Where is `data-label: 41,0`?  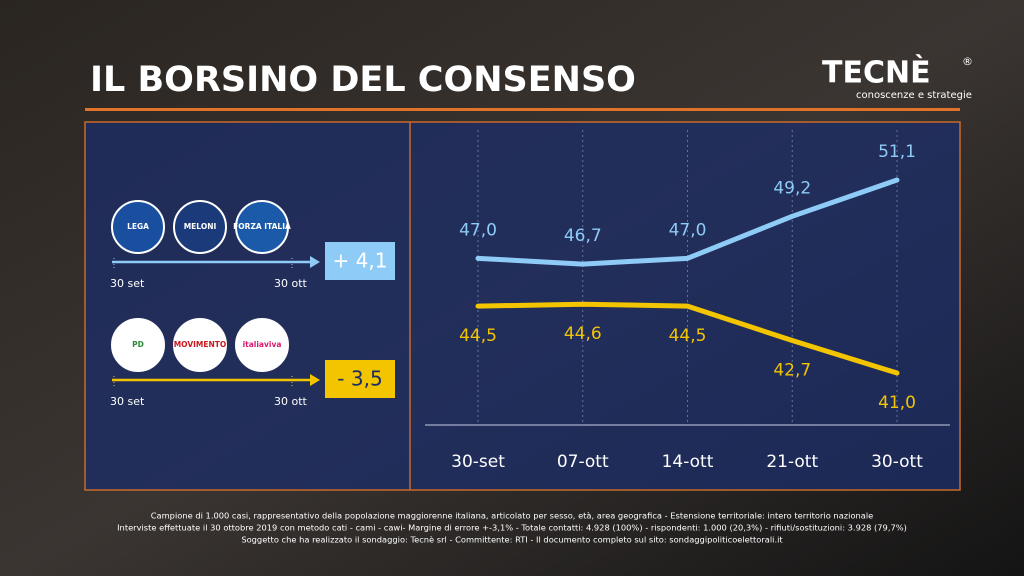
data-label: 41,0 is located at coordinates (897, 403).